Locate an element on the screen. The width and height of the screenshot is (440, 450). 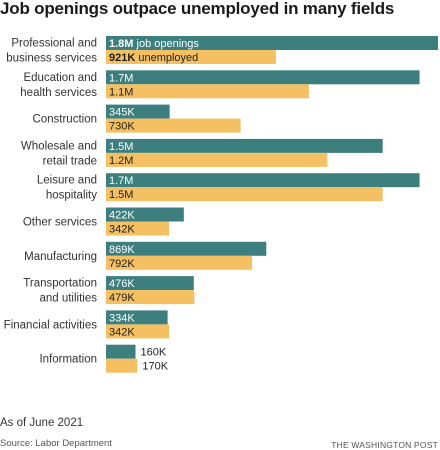
category-label: Professional and is located at coordinates (54, 44).